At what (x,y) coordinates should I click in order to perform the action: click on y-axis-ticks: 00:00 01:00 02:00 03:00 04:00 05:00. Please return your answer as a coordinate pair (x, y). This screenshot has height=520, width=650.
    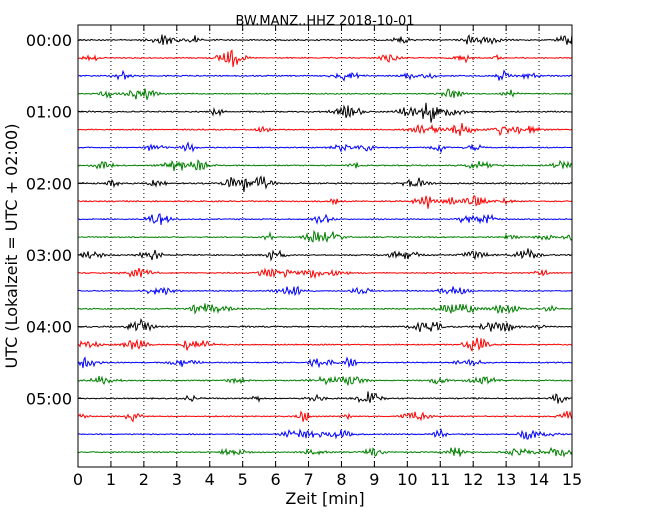
    Looking at the image, I should click on (55, 219).